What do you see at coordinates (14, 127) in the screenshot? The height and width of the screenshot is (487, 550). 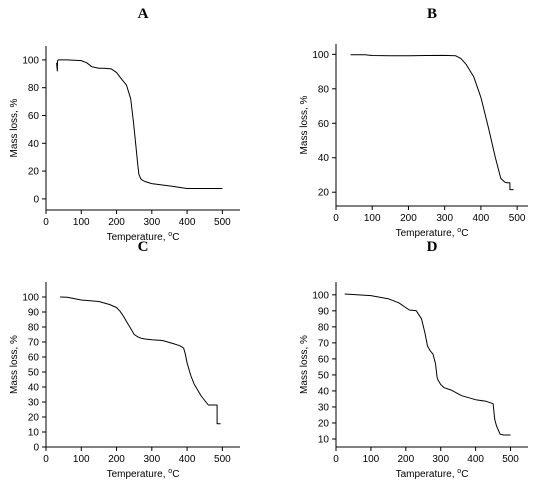 I see `panel-a-y-axis-label: Mass loss, %` at bounding box center [14, 127].